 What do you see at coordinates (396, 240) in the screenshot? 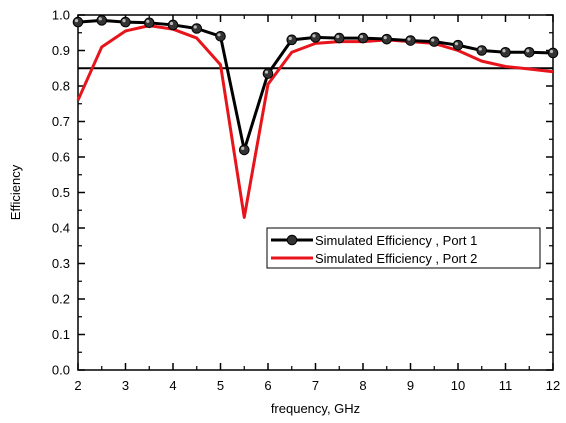
I see `legend-label-port-1: Simulated Efficiency , Port 1` at bounding box center [396, 240].